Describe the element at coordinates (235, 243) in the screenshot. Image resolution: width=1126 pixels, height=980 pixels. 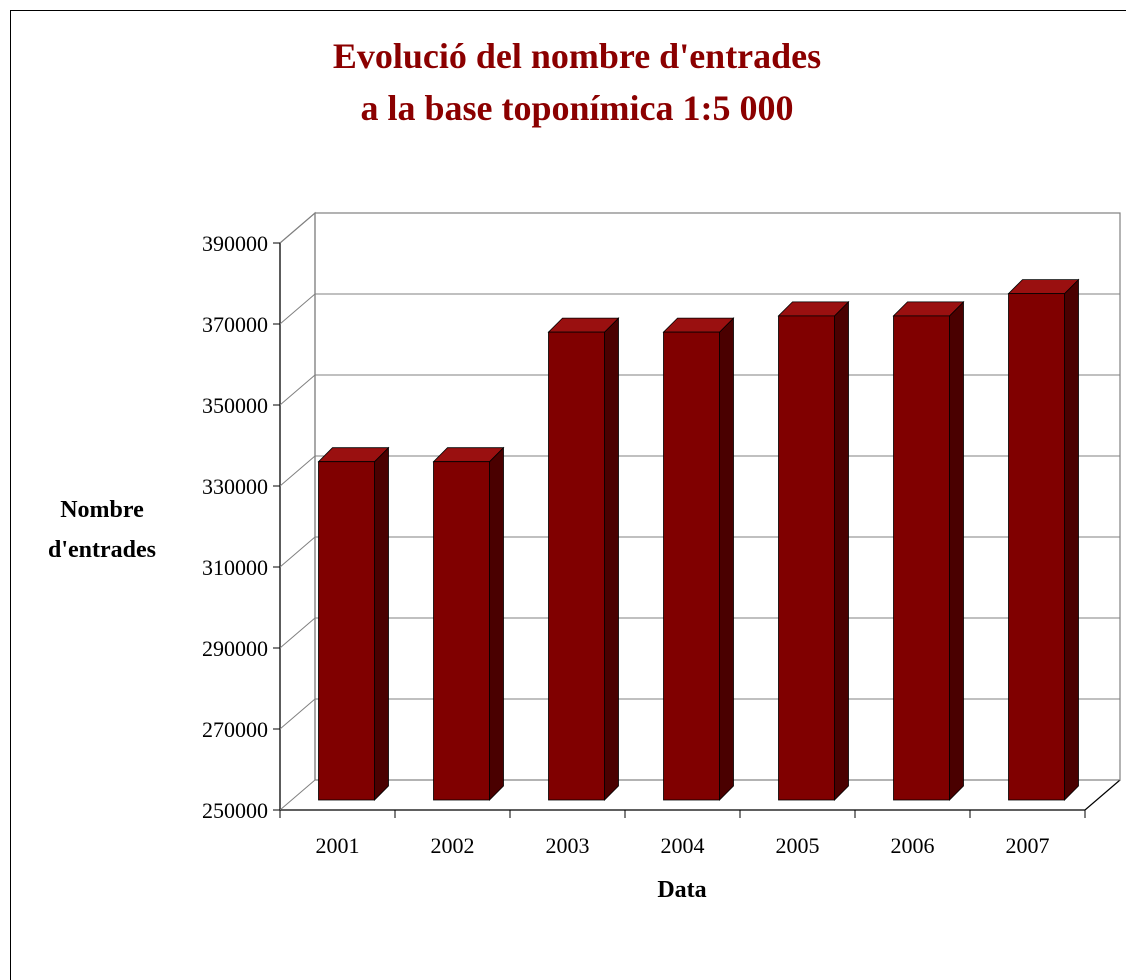
I see `y-tick-label: 390000` at that location.